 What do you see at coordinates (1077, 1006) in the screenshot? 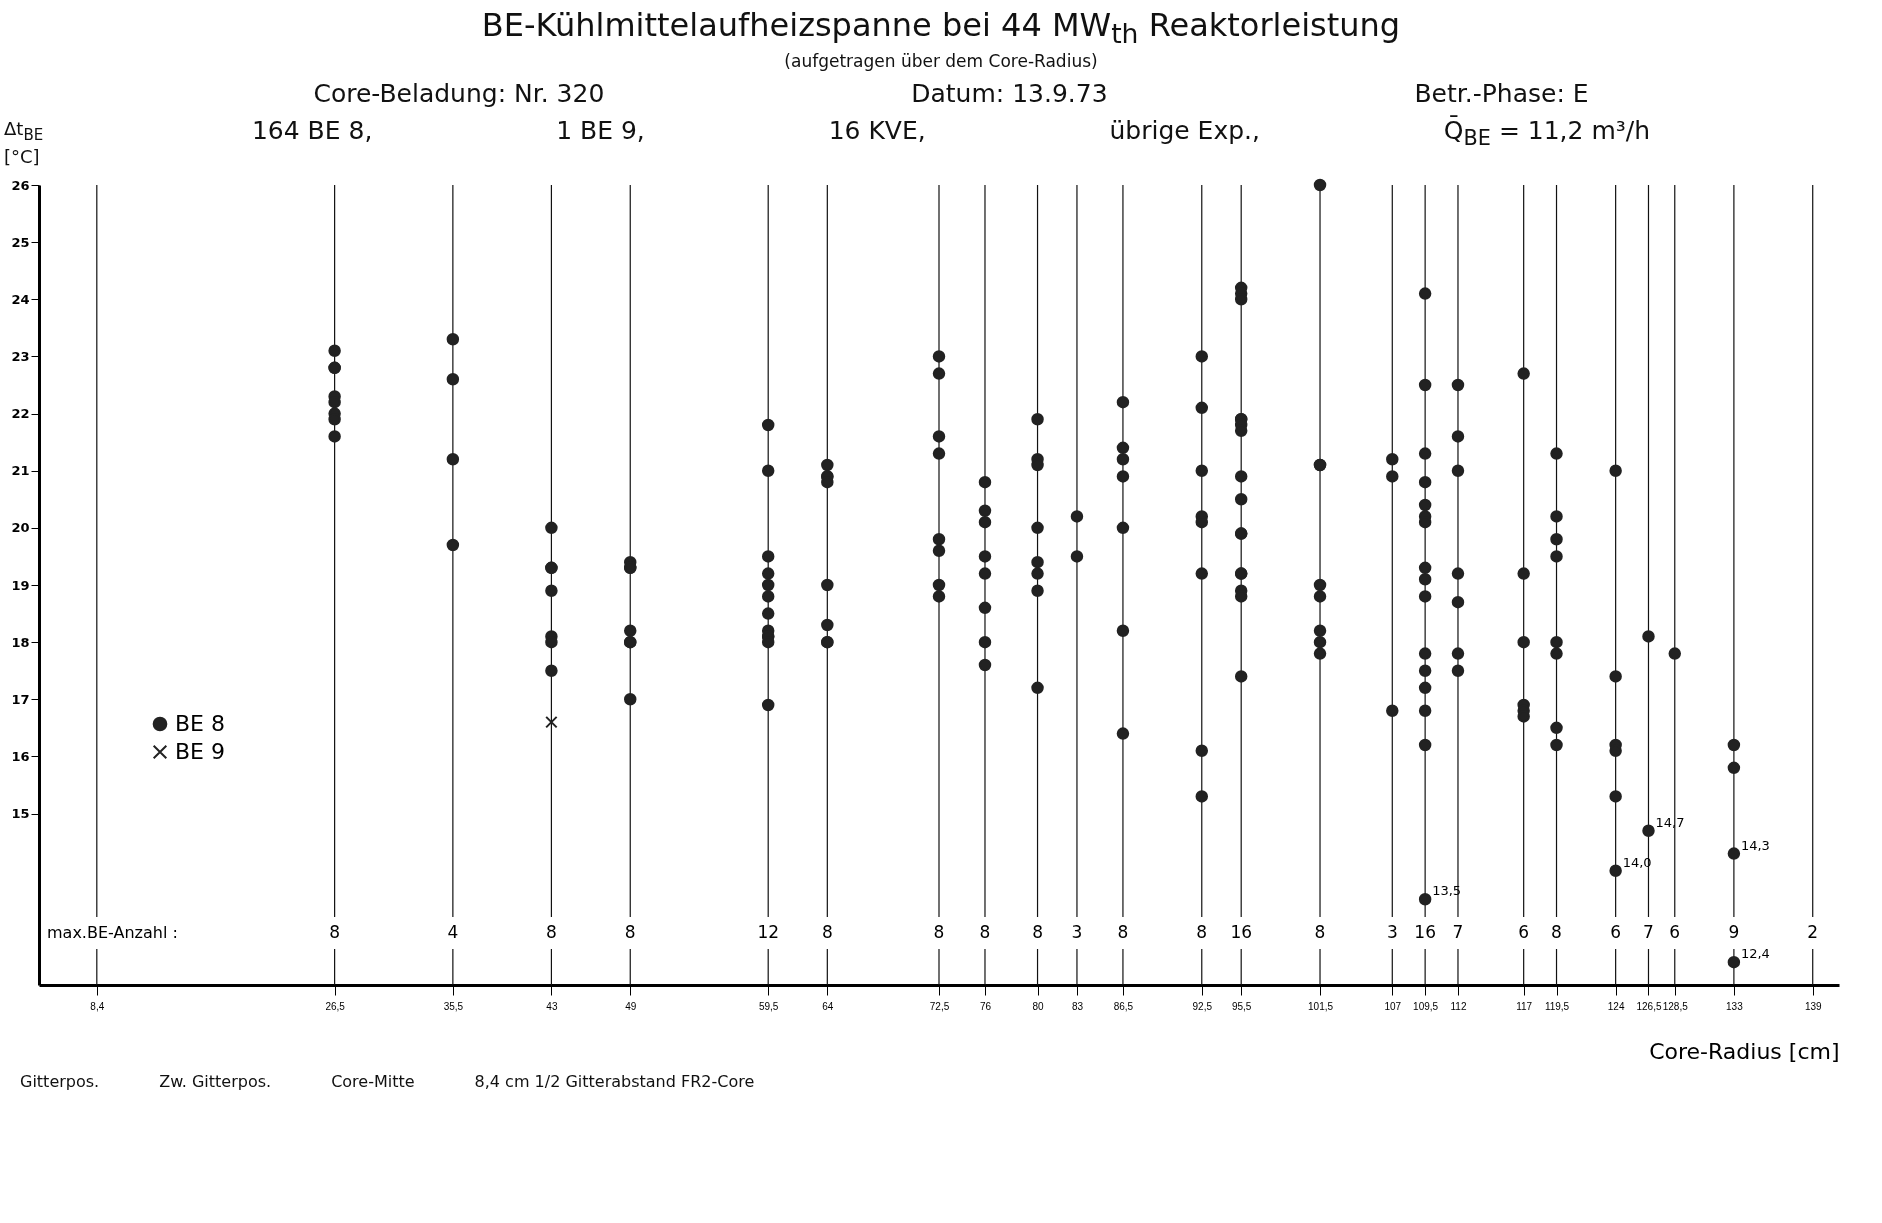
I see `x-tick-label: 83` at bounding box center [1077, 1006].